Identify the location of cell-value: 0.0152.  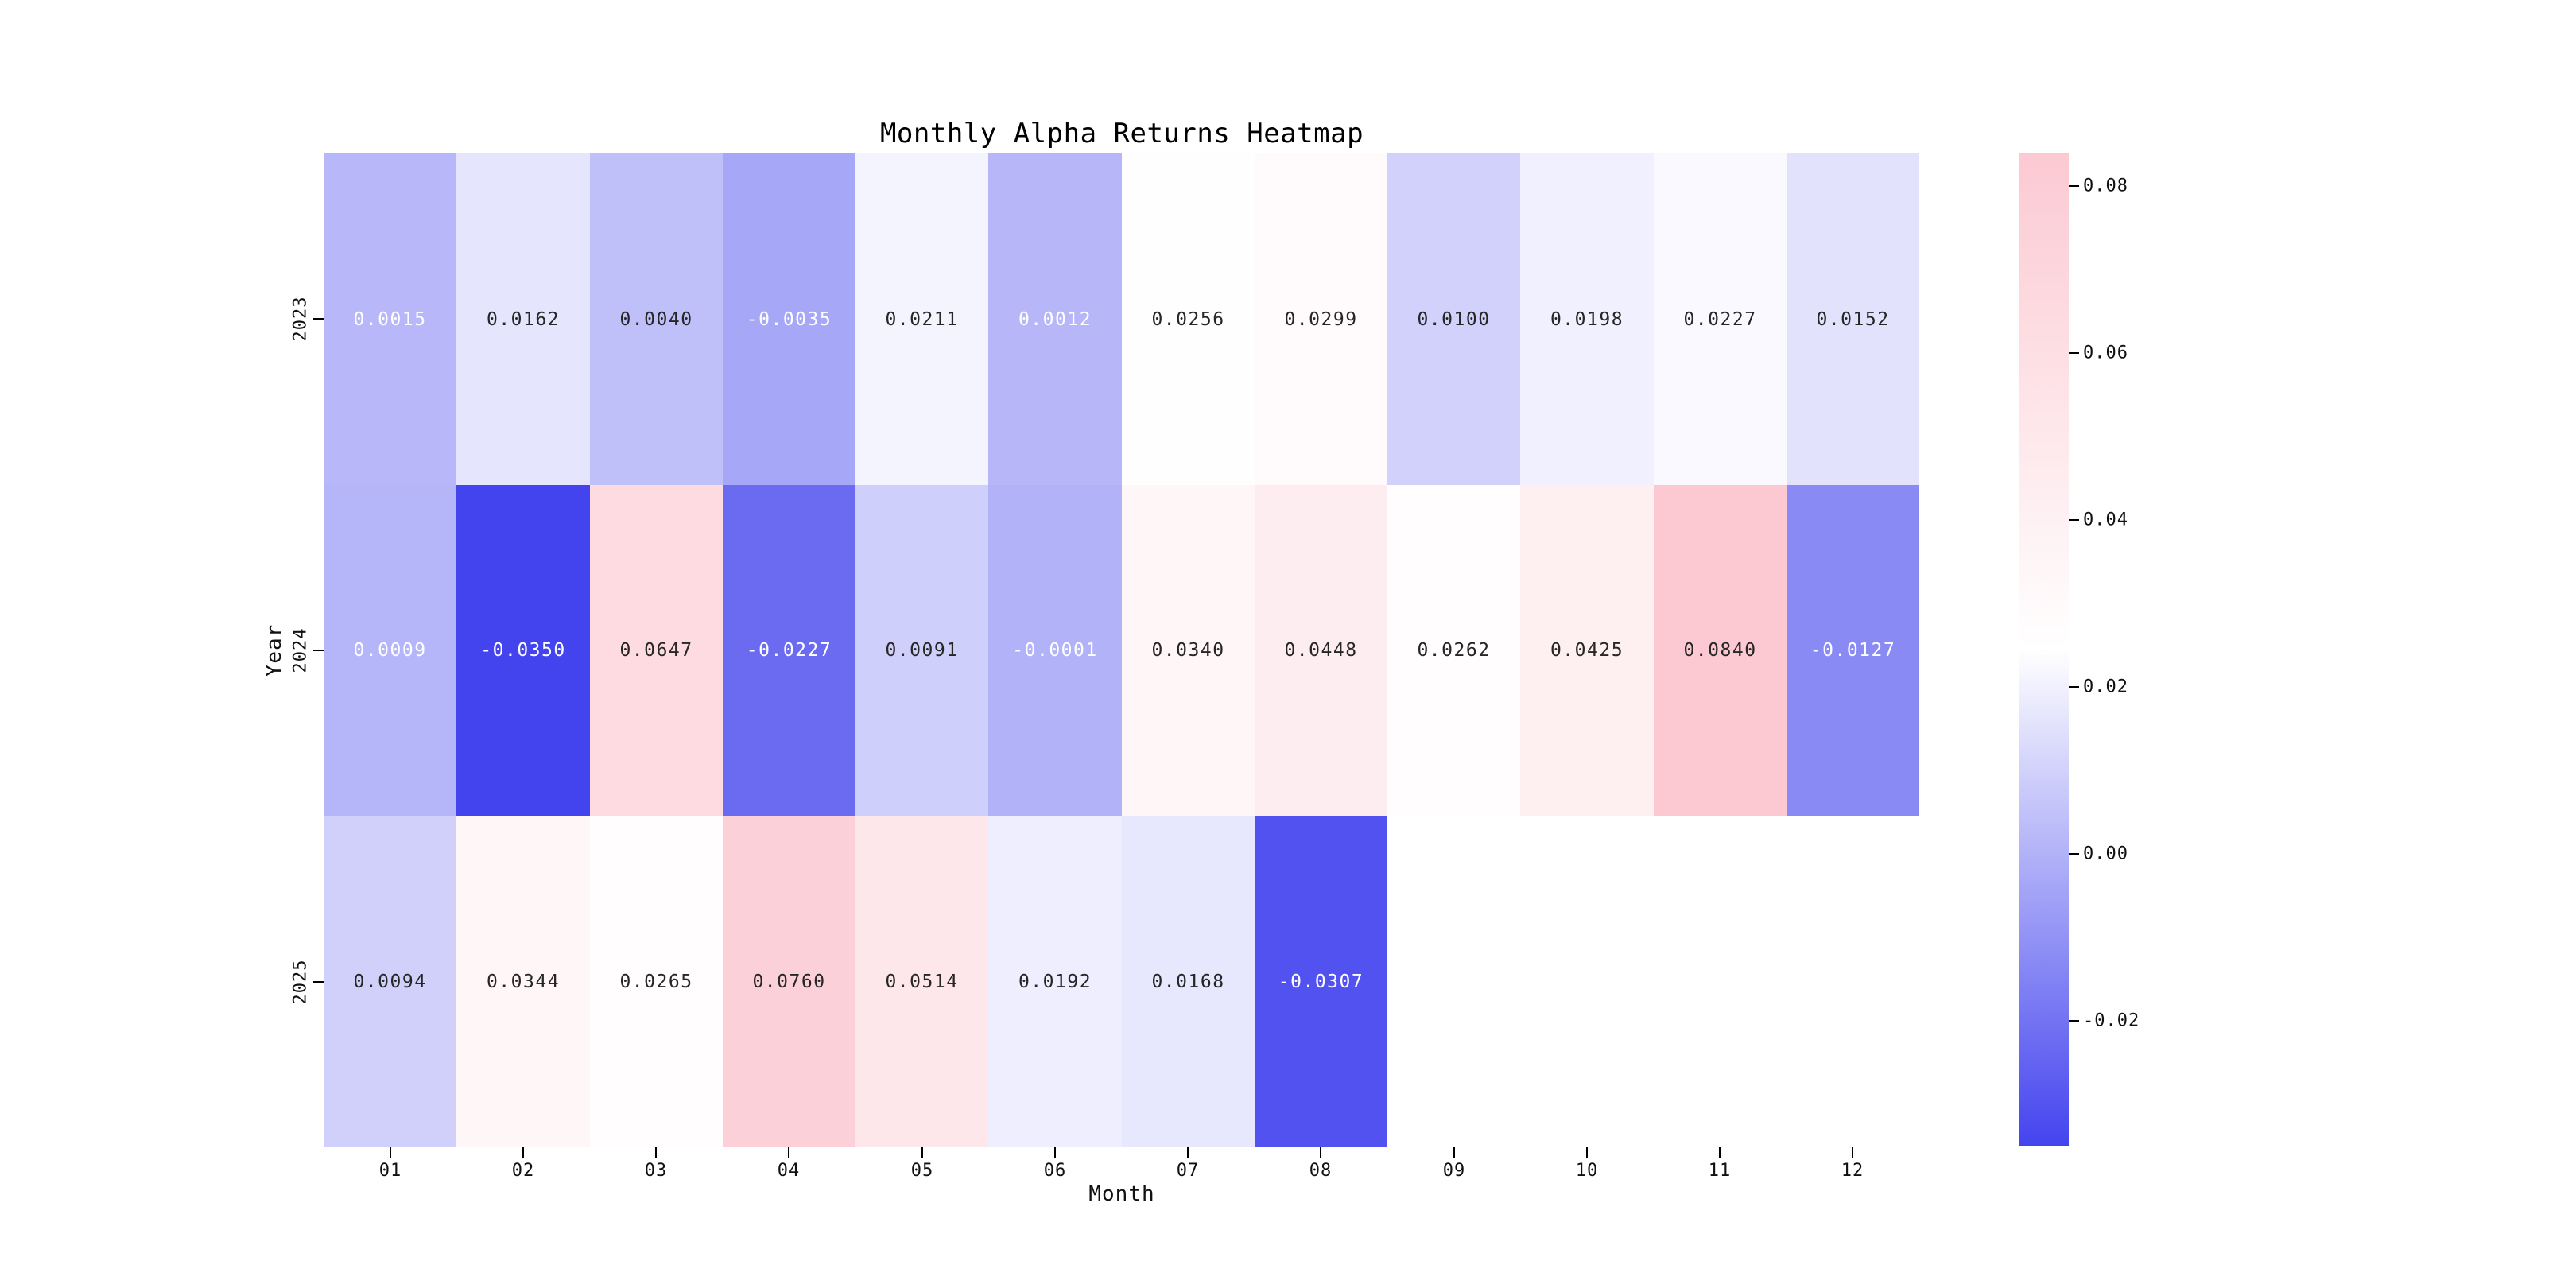
(1853, 319).